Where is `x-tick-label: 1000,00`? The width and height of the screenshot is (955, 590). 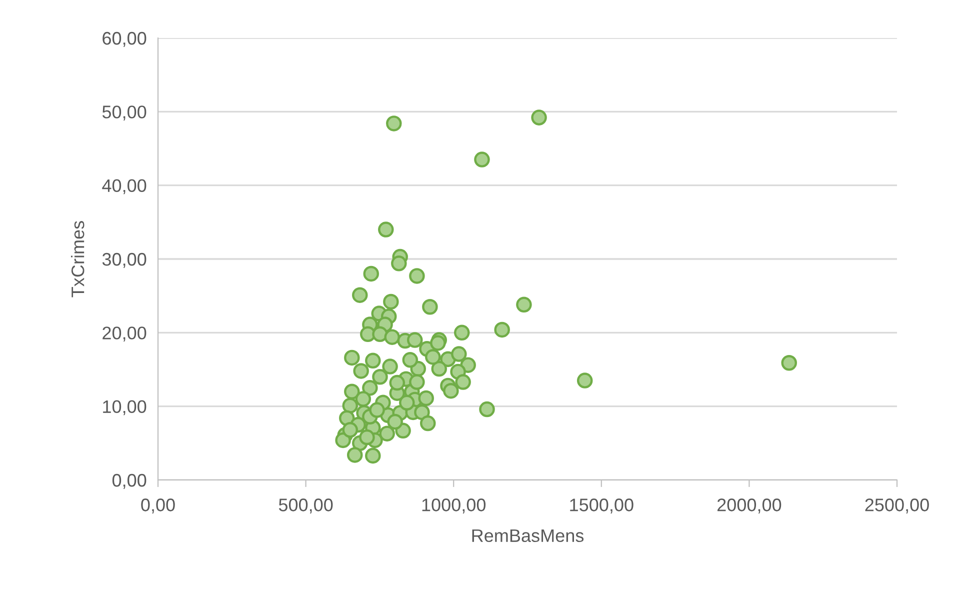
x-tick-label: 1000,00 is located at coordinates (454, 506).